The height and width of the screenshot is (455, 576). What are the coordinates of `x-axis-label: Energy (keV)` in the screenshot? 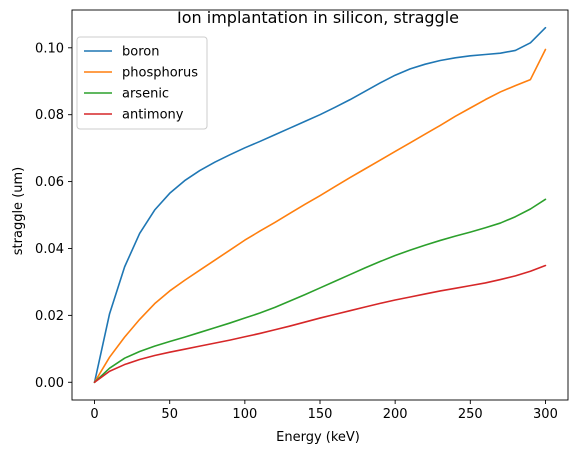 It's located at (318, 437).